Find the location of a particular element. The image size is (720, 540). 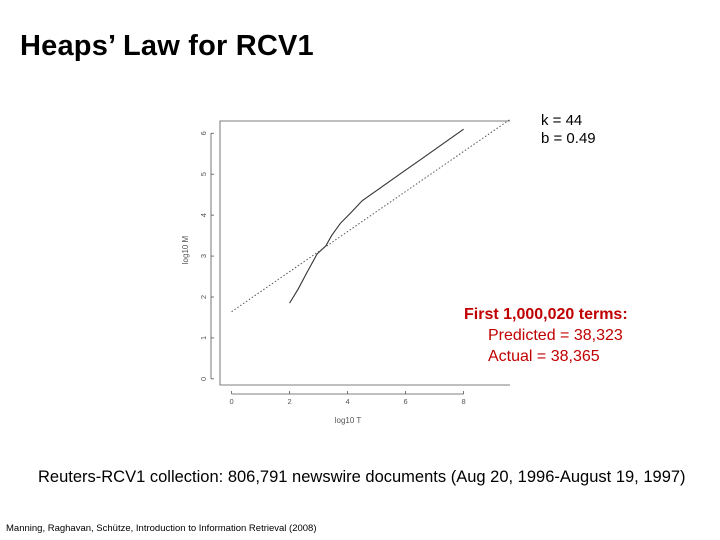

y-axis-label: log10 M is located at coordinates (185, 249).